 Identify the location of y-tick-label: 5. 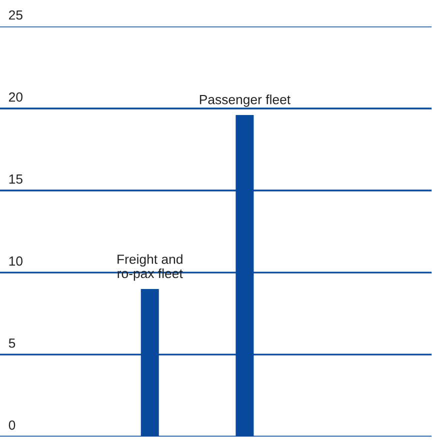
(12, 343).